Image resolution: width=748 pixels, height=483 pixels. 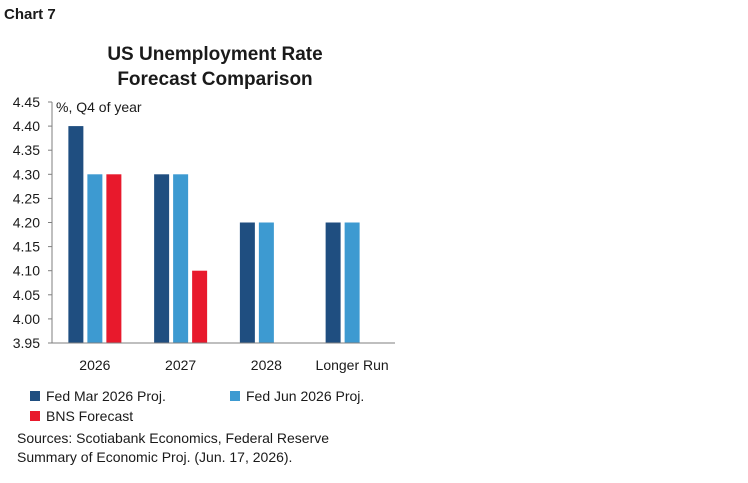 I want to click on x-tick-label: Longer Run, so click(x=352, y=365).